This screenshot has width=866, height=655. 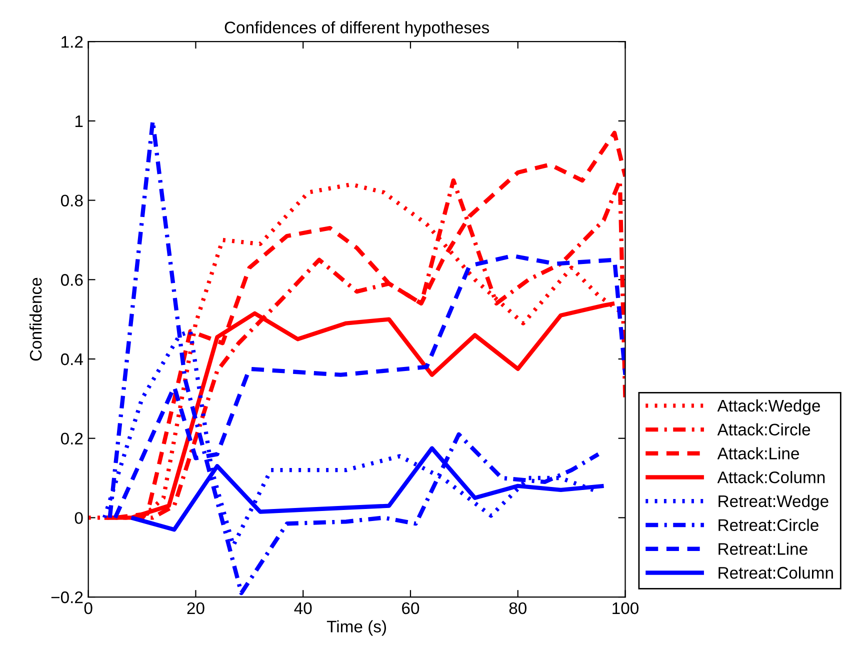 What do you see at coordinates (771, 477) in the screenshot?
I see `legend-label: Attack:Column` at bounding box center [771, 477].